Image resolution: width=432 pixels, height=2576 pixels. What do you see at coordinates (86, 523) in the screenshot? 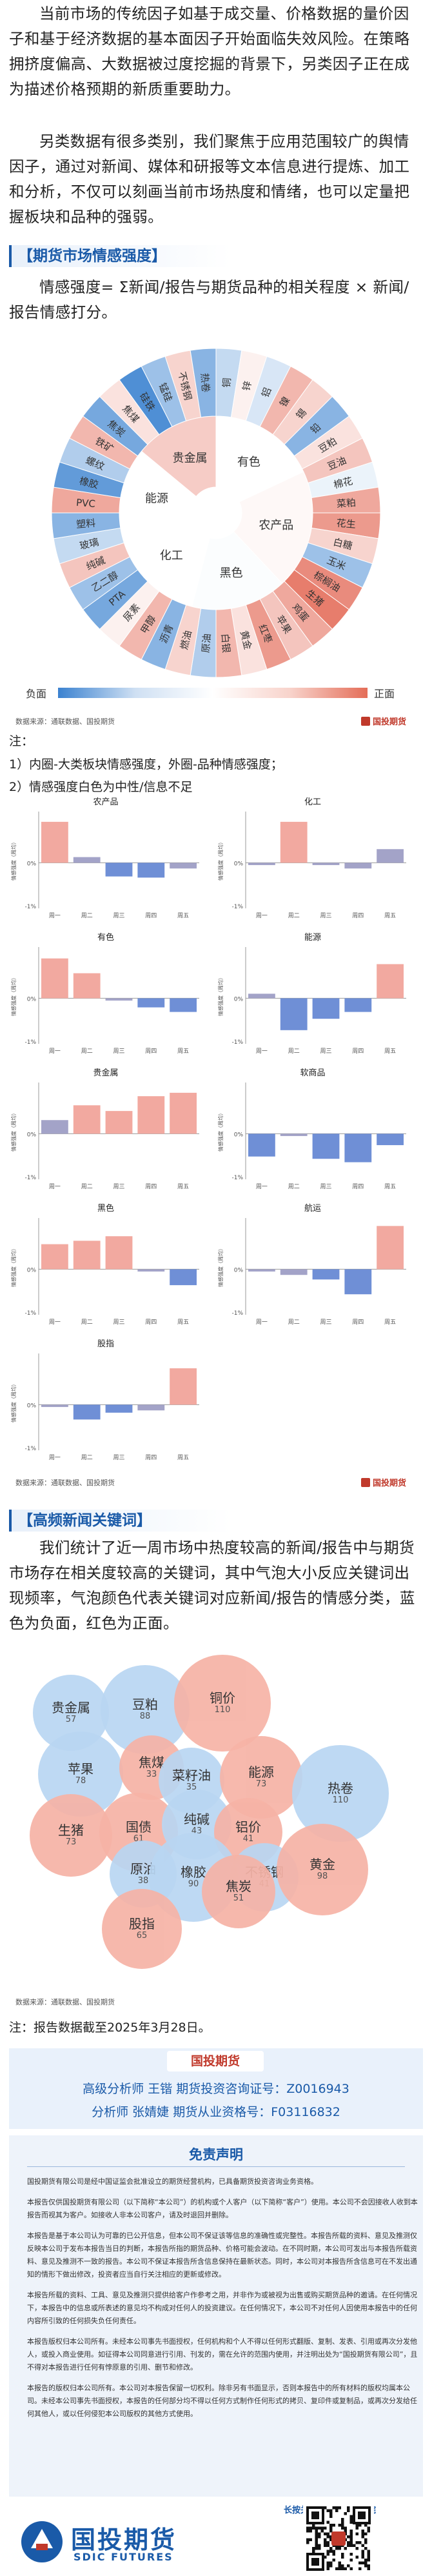
I see `variety-label: 塑料` at bounding box center [86, 523].